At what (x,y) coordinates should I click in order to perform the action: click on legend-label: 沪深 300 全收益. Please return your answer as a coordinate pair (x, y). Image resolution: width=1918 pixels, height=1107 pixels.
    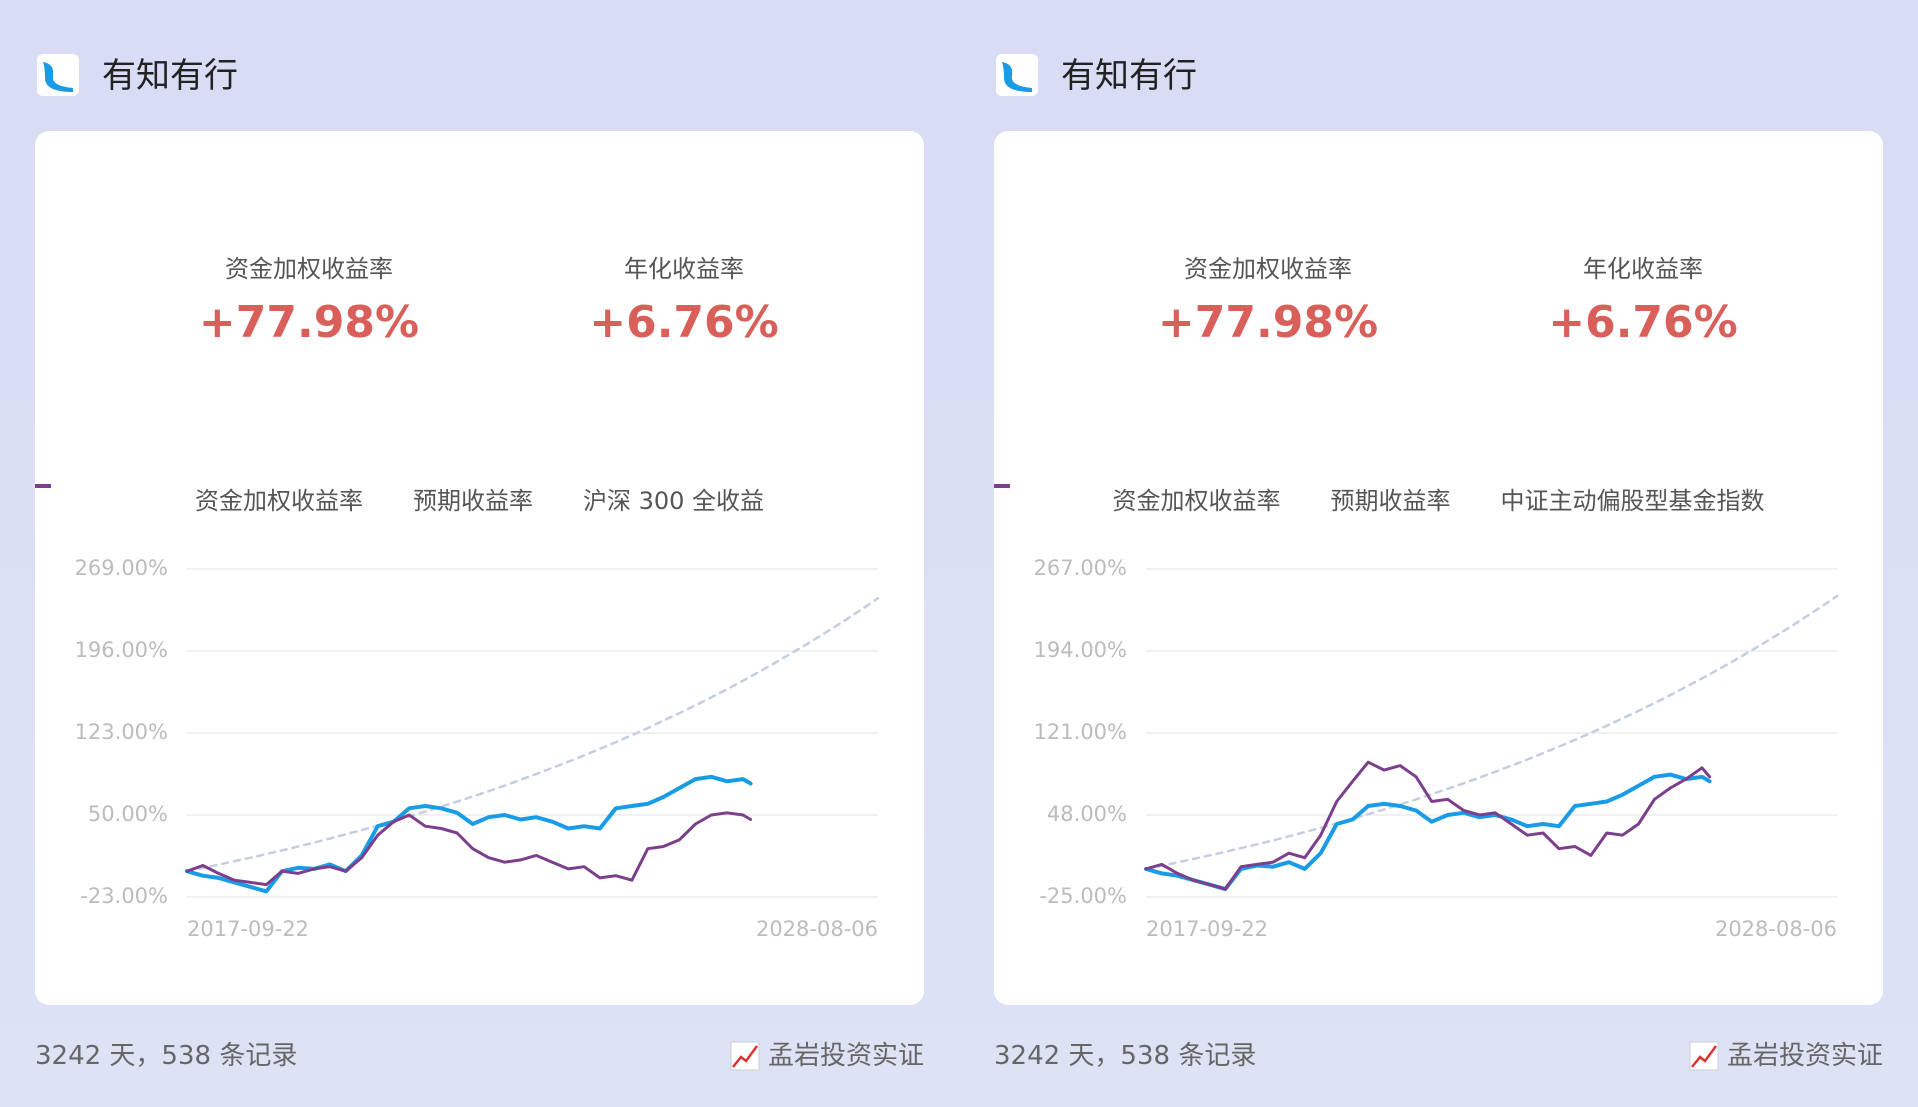
    Looking at the image, I should click on (673, 501).